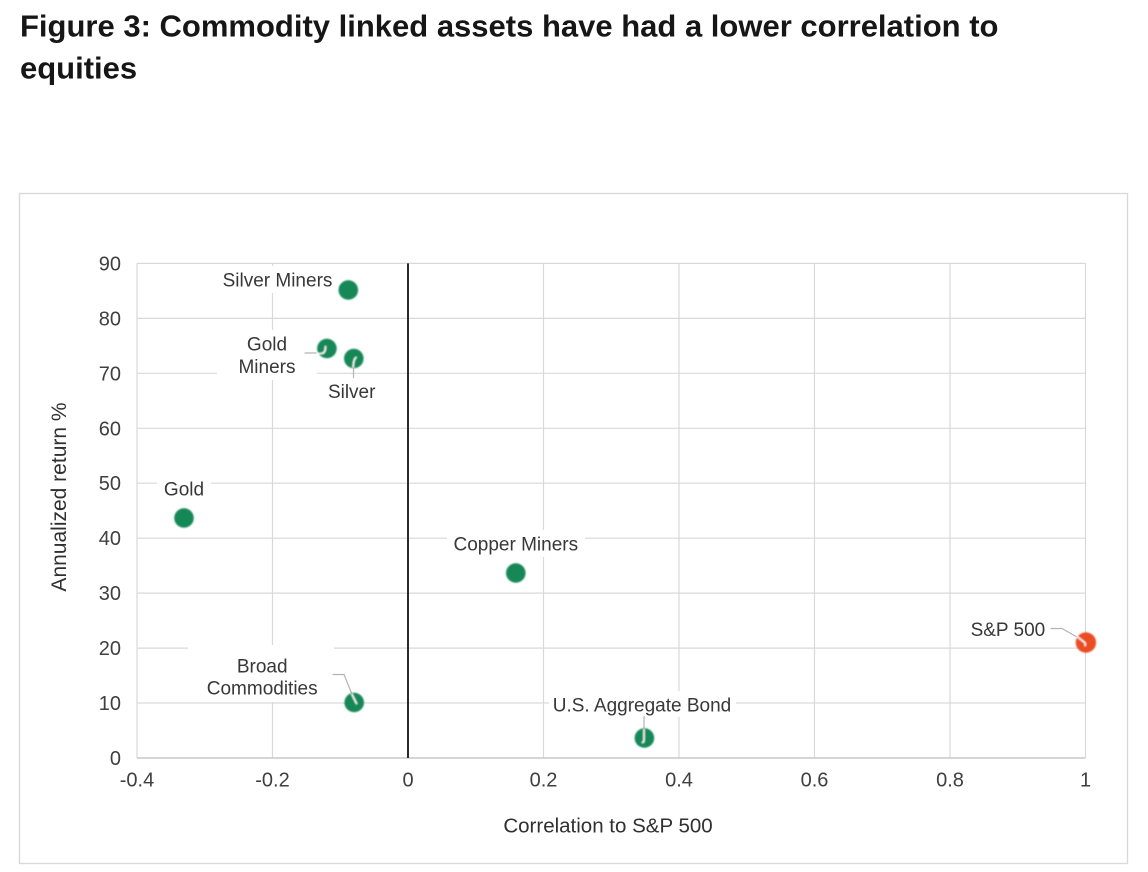 The height and width of the screenshot is (872, 1148). I want to click on svg-text: 1, so click(1085, 781).